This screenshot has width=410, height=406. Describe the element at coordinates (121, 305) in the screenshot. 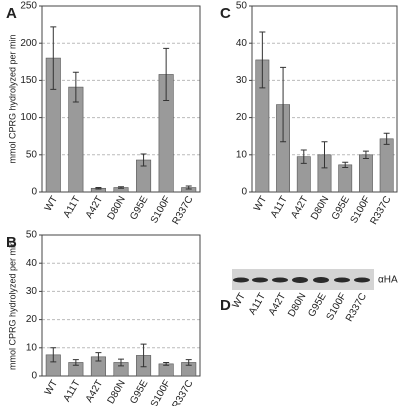

I see `plot-frame` at that location.